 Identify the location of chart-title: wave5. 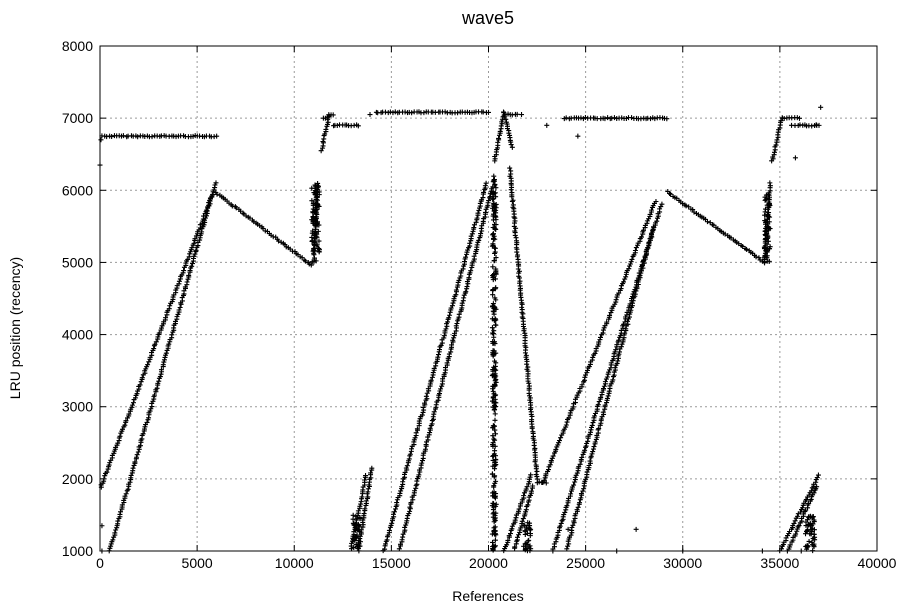
(487, 18).